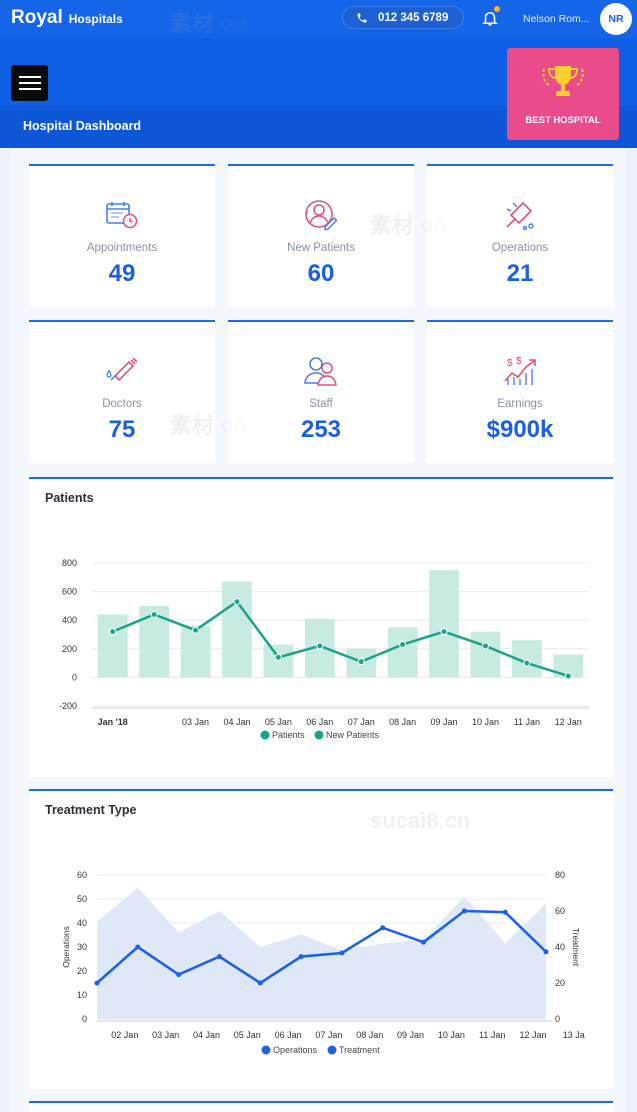 Image resolution: width=637 pixels, height=1112 pixels. Describe the element at coordinates (122, 391) in the screenshot. I see `stat-card-doctors: Doctors 75` at that location.